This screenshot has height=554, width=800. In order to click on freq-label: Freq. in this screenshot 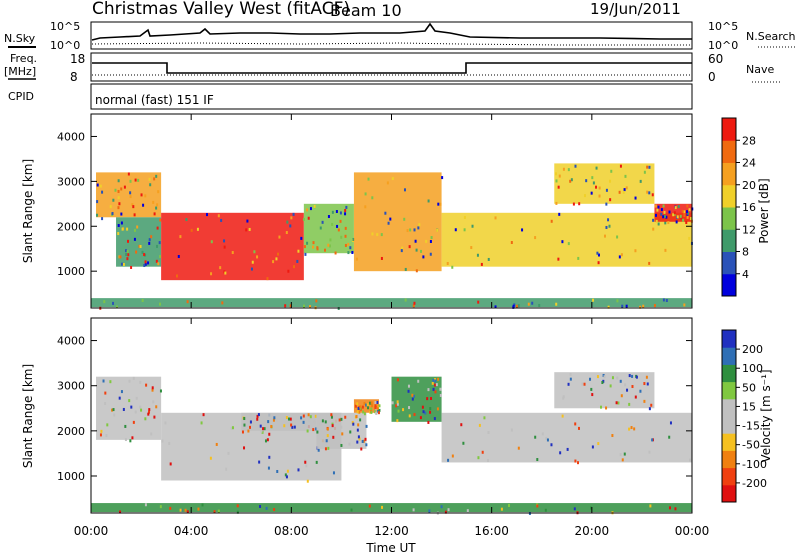, I will do `click(23, 58)`.